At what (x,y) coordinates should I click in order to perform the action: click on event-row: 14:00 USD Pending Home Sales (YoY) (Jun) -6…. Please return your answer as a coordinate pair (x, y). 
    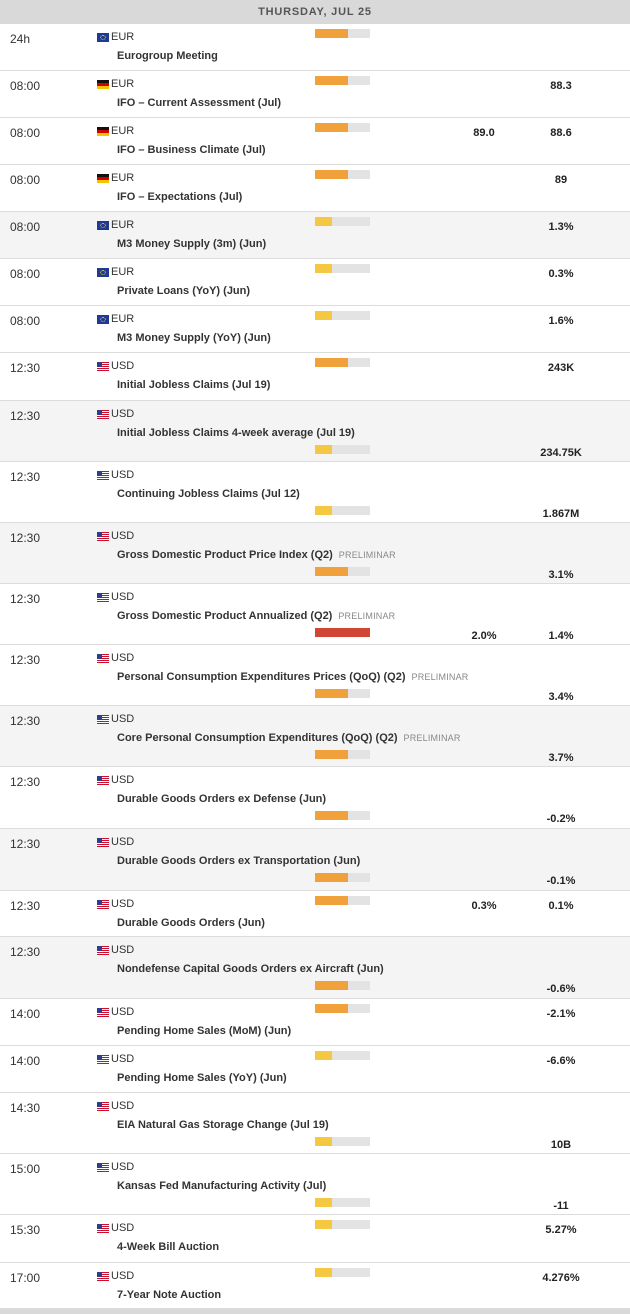
    Looking at the image, I should click on (315, 1069).